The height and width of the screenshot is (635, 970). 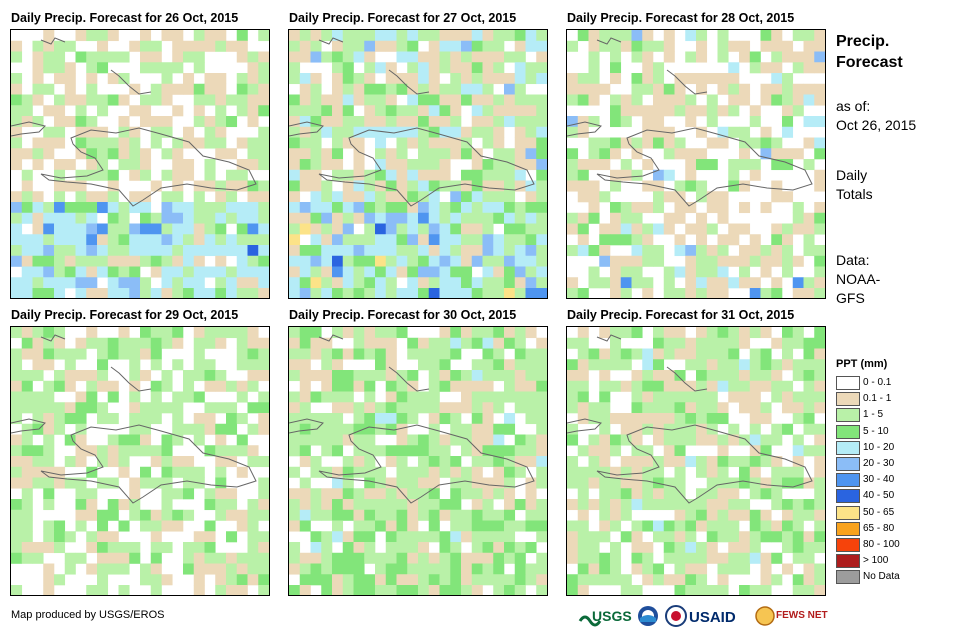 I want to click on usgs-logo: USGS, so click(x=605, y=617).